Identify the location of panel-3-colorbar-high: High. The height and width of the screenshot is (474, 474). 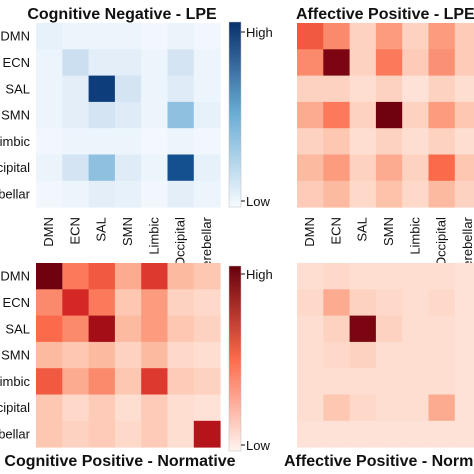
(259, 274).